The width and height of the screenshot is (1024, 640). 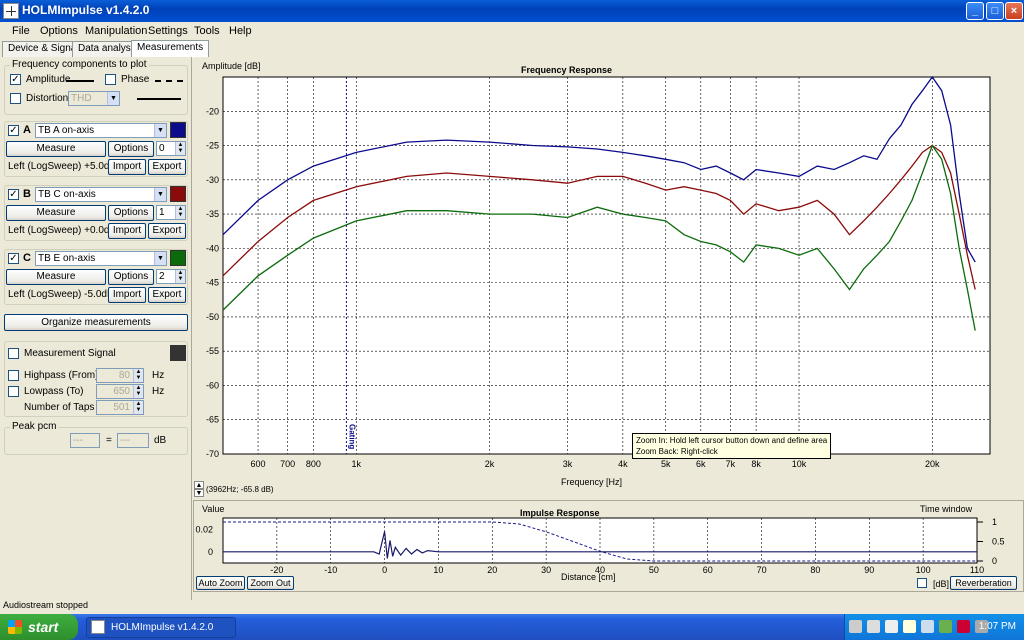 I want to click on tool-icon, so click(x=855, y=626).